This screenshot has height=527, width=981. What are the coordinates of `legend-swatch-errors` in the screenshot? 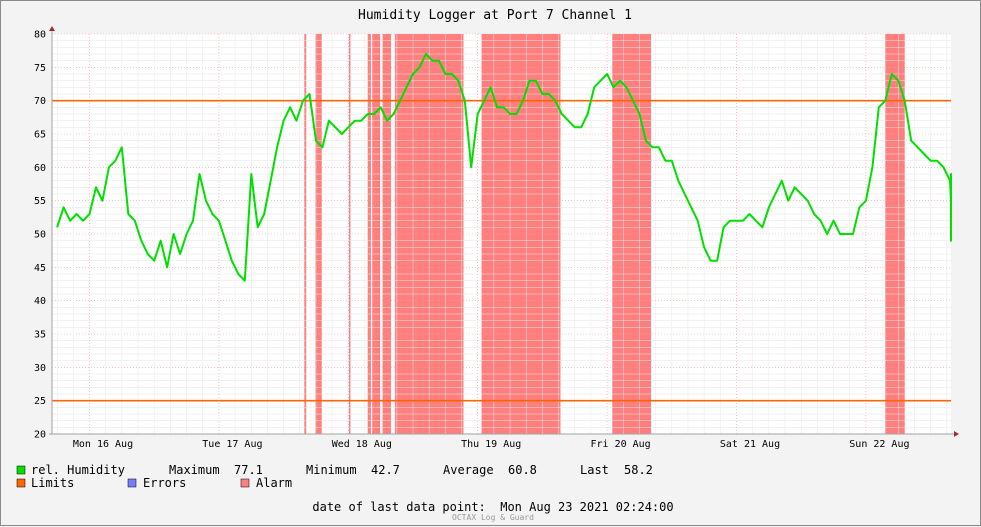 It's located at (132, 483).